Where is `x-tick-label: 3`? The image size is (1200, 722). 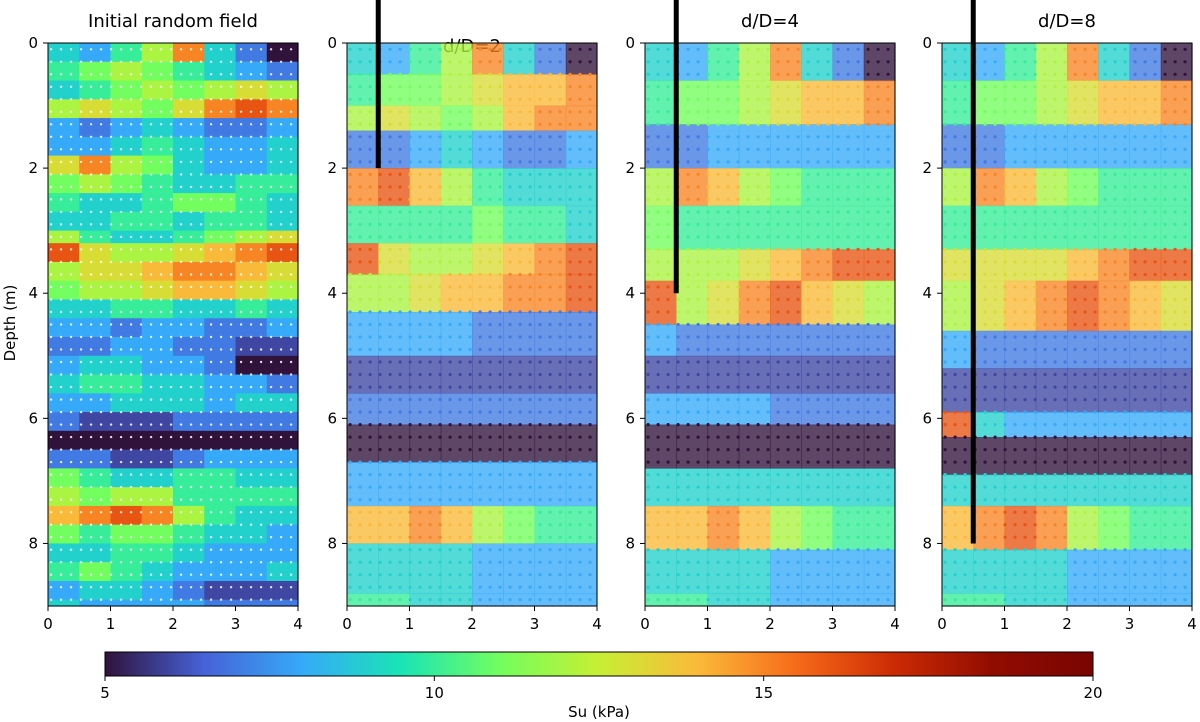 x-tick-label: 3 is located at coordinates (236, 624).